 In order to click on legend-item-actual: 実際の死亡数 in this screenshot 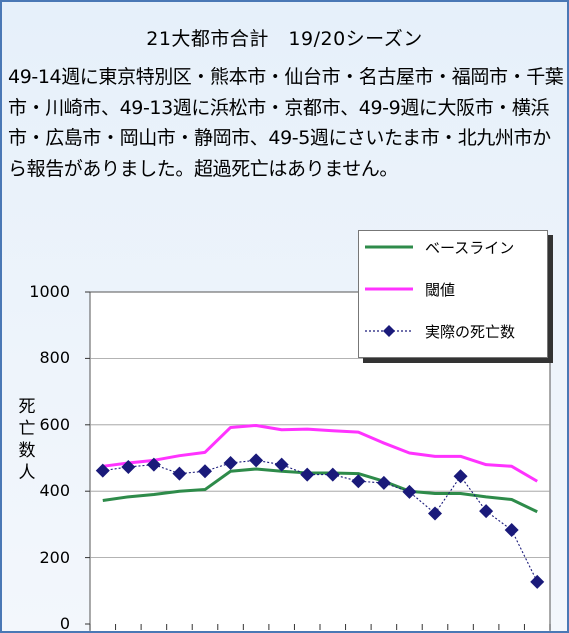, I will do `click(453, 331)`.